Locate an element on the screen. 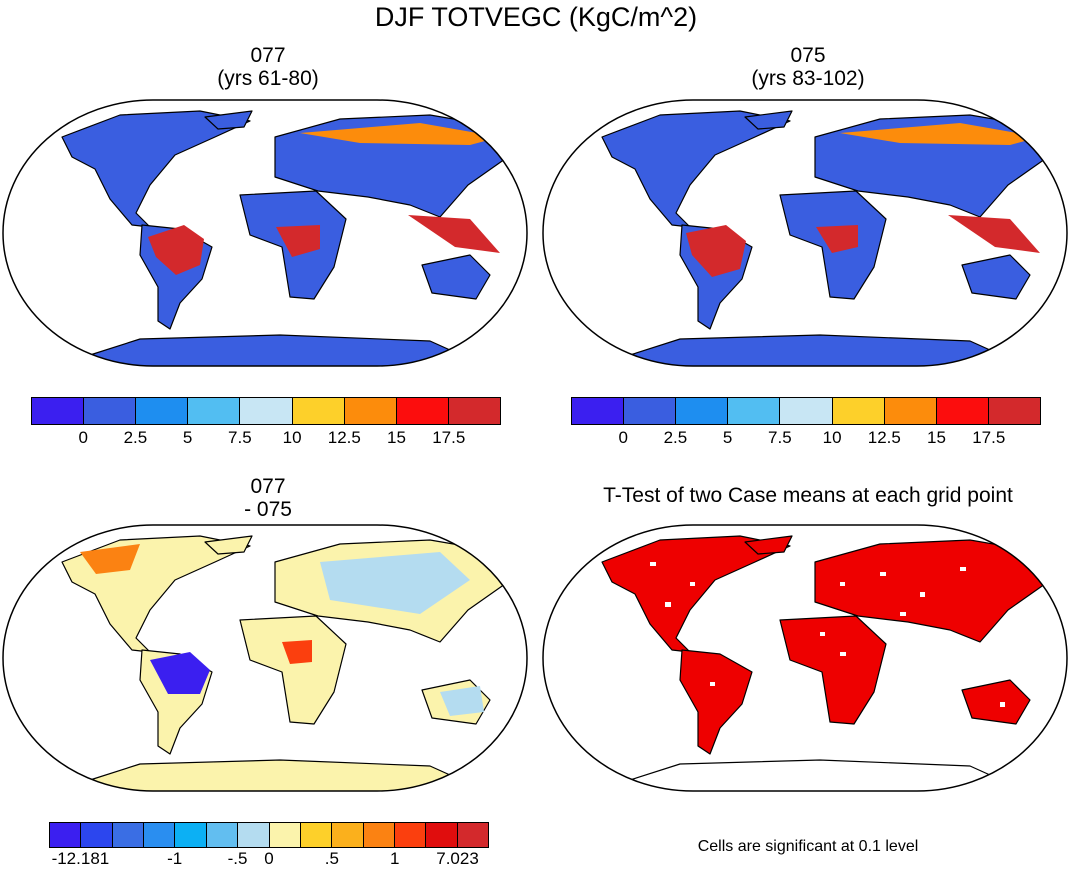 This screenshot has width=1072, height=869. panel-title-line2: - 075 is located at coordinates (268, 509).